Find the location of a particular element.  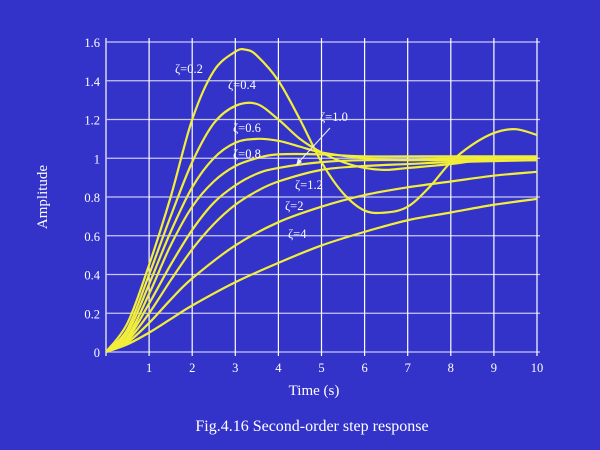

x-tick-label: 9 is located at coordinates (494, 368).